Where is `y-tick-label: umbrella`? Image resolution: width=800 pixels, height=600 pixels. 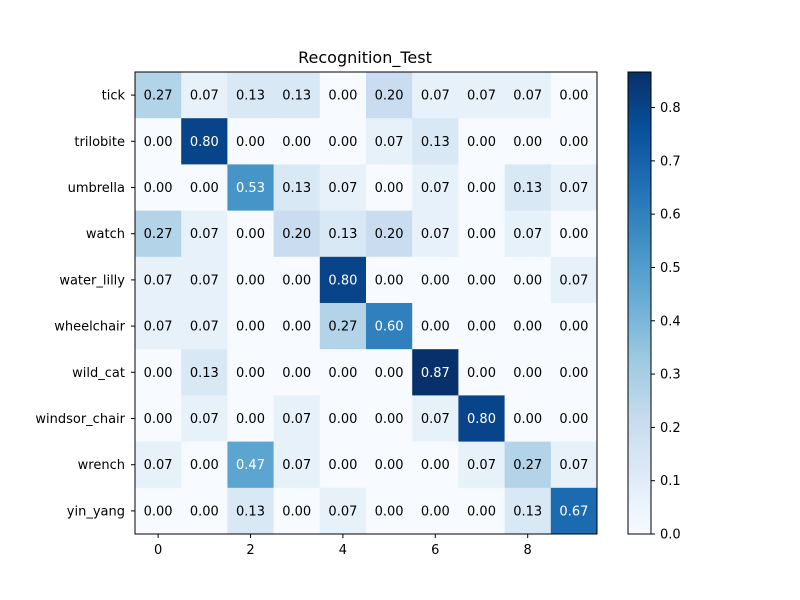
y-tick-label: umbrella is located at coordinates (96, 188).